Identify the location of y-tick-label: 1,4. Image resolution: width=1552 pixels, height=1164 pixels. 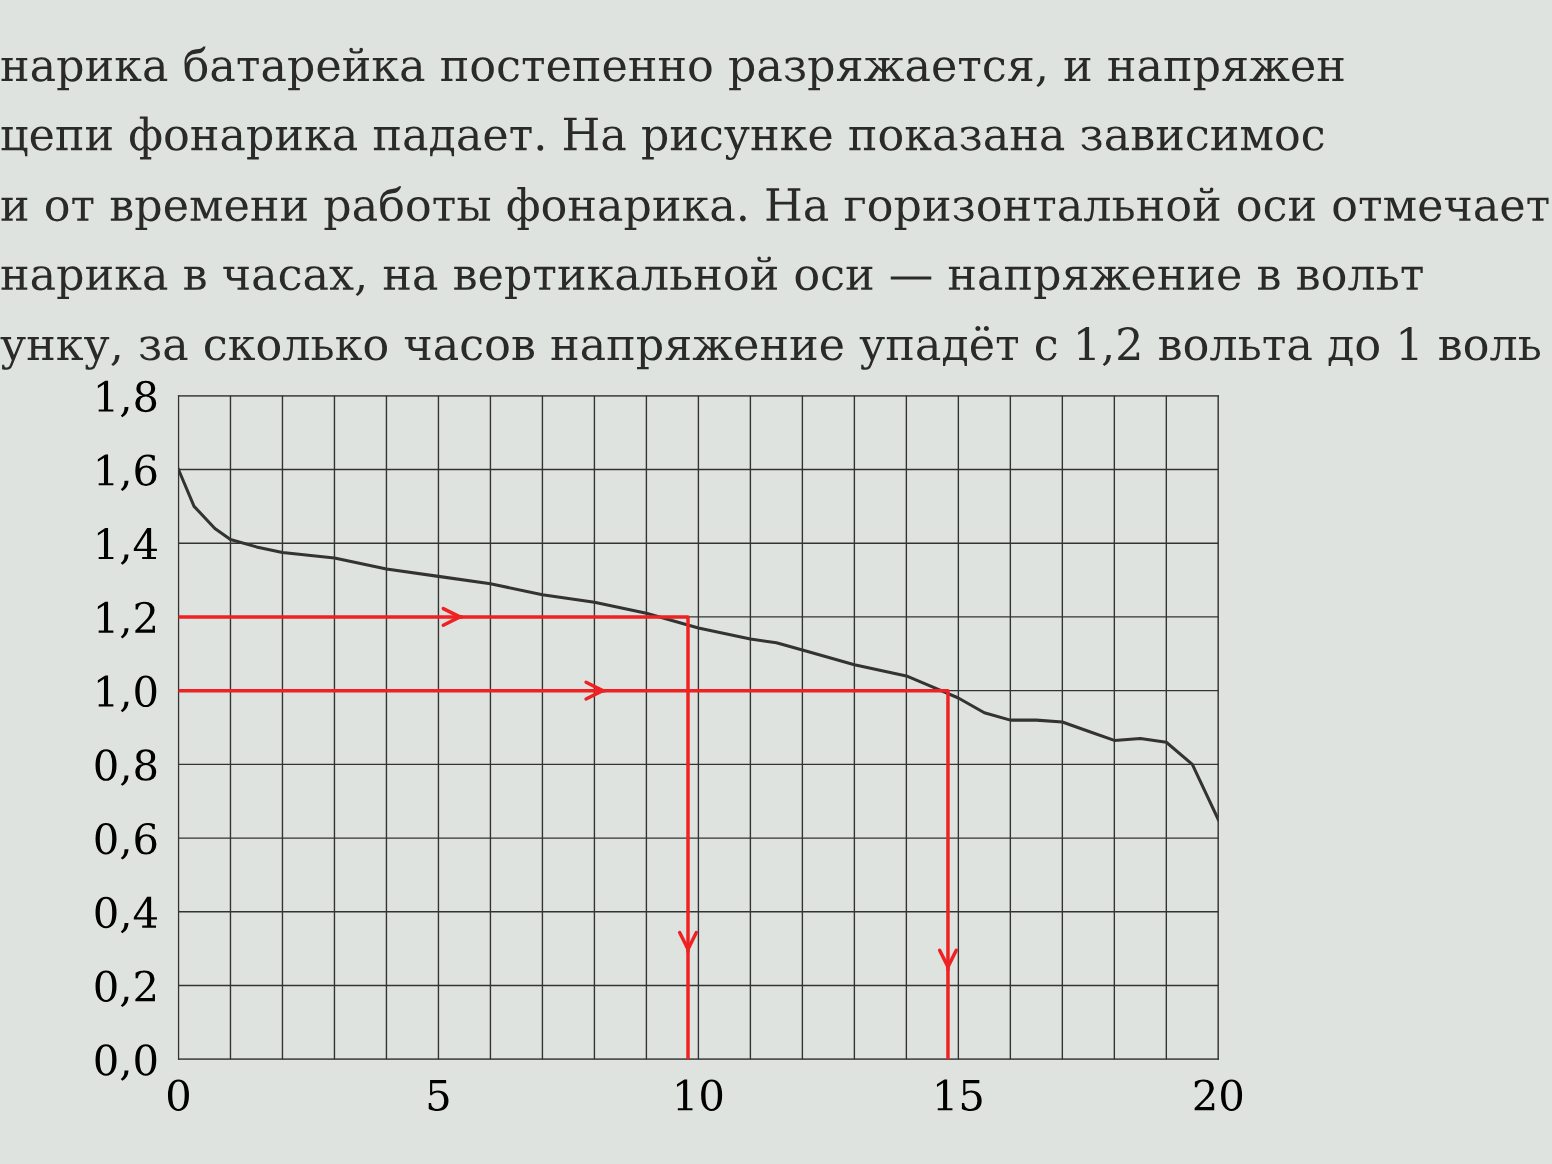
(127, 546).